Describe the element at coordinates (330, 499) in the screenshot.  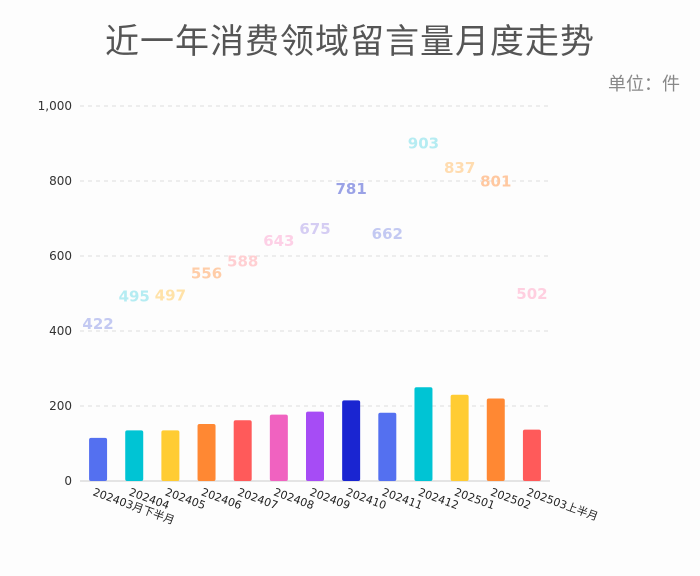
I see `x-tick-label: 202409` at that location.